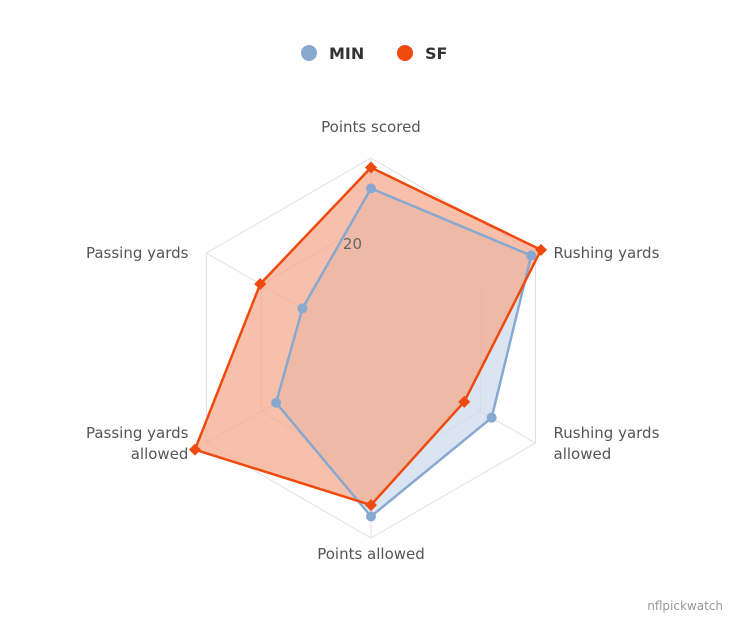 This screenshot has width=735, height=631. I want to click on point-min-rushing-yards, so click(531, 255).